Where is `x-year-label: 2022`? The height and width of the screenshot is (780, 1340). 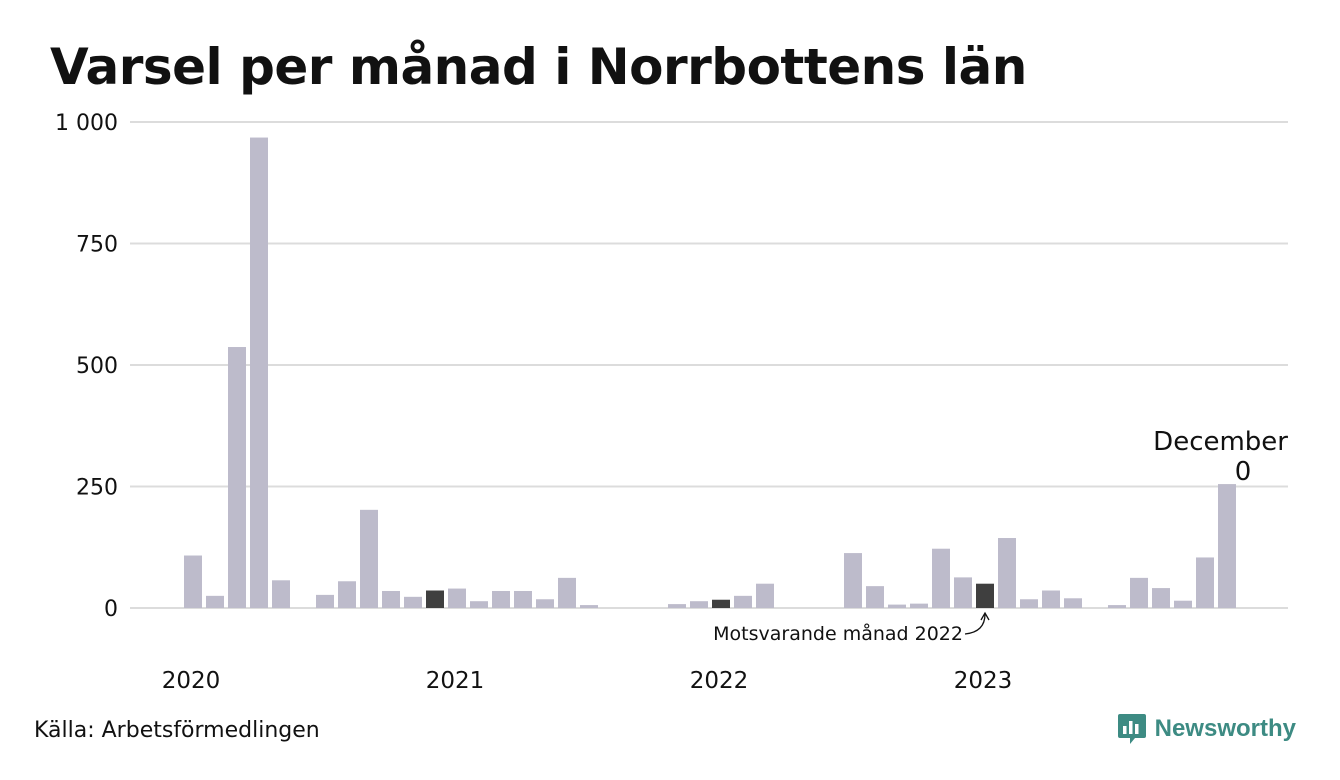
x-year-label: 2022 is located at coordinates (719, 681).